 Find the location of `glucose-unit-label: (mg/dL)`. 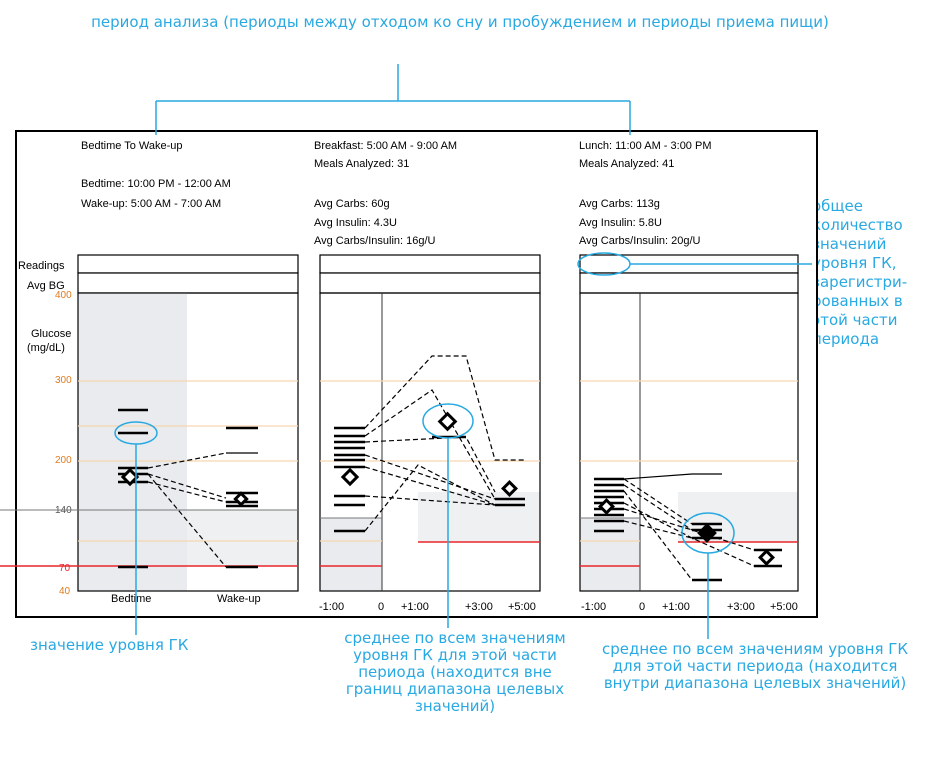

glucose-unit-label: (mg/dL) is located at coordinates (46, 348).